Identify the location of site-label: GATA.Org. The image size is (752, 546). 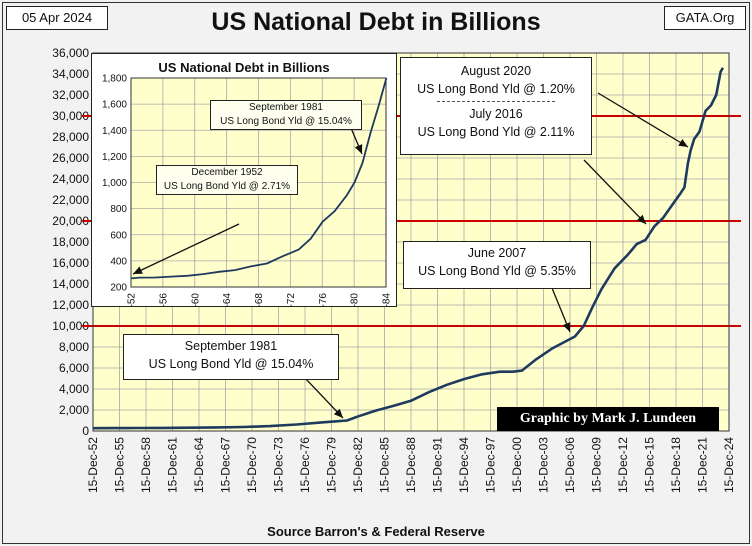
(705, 18).